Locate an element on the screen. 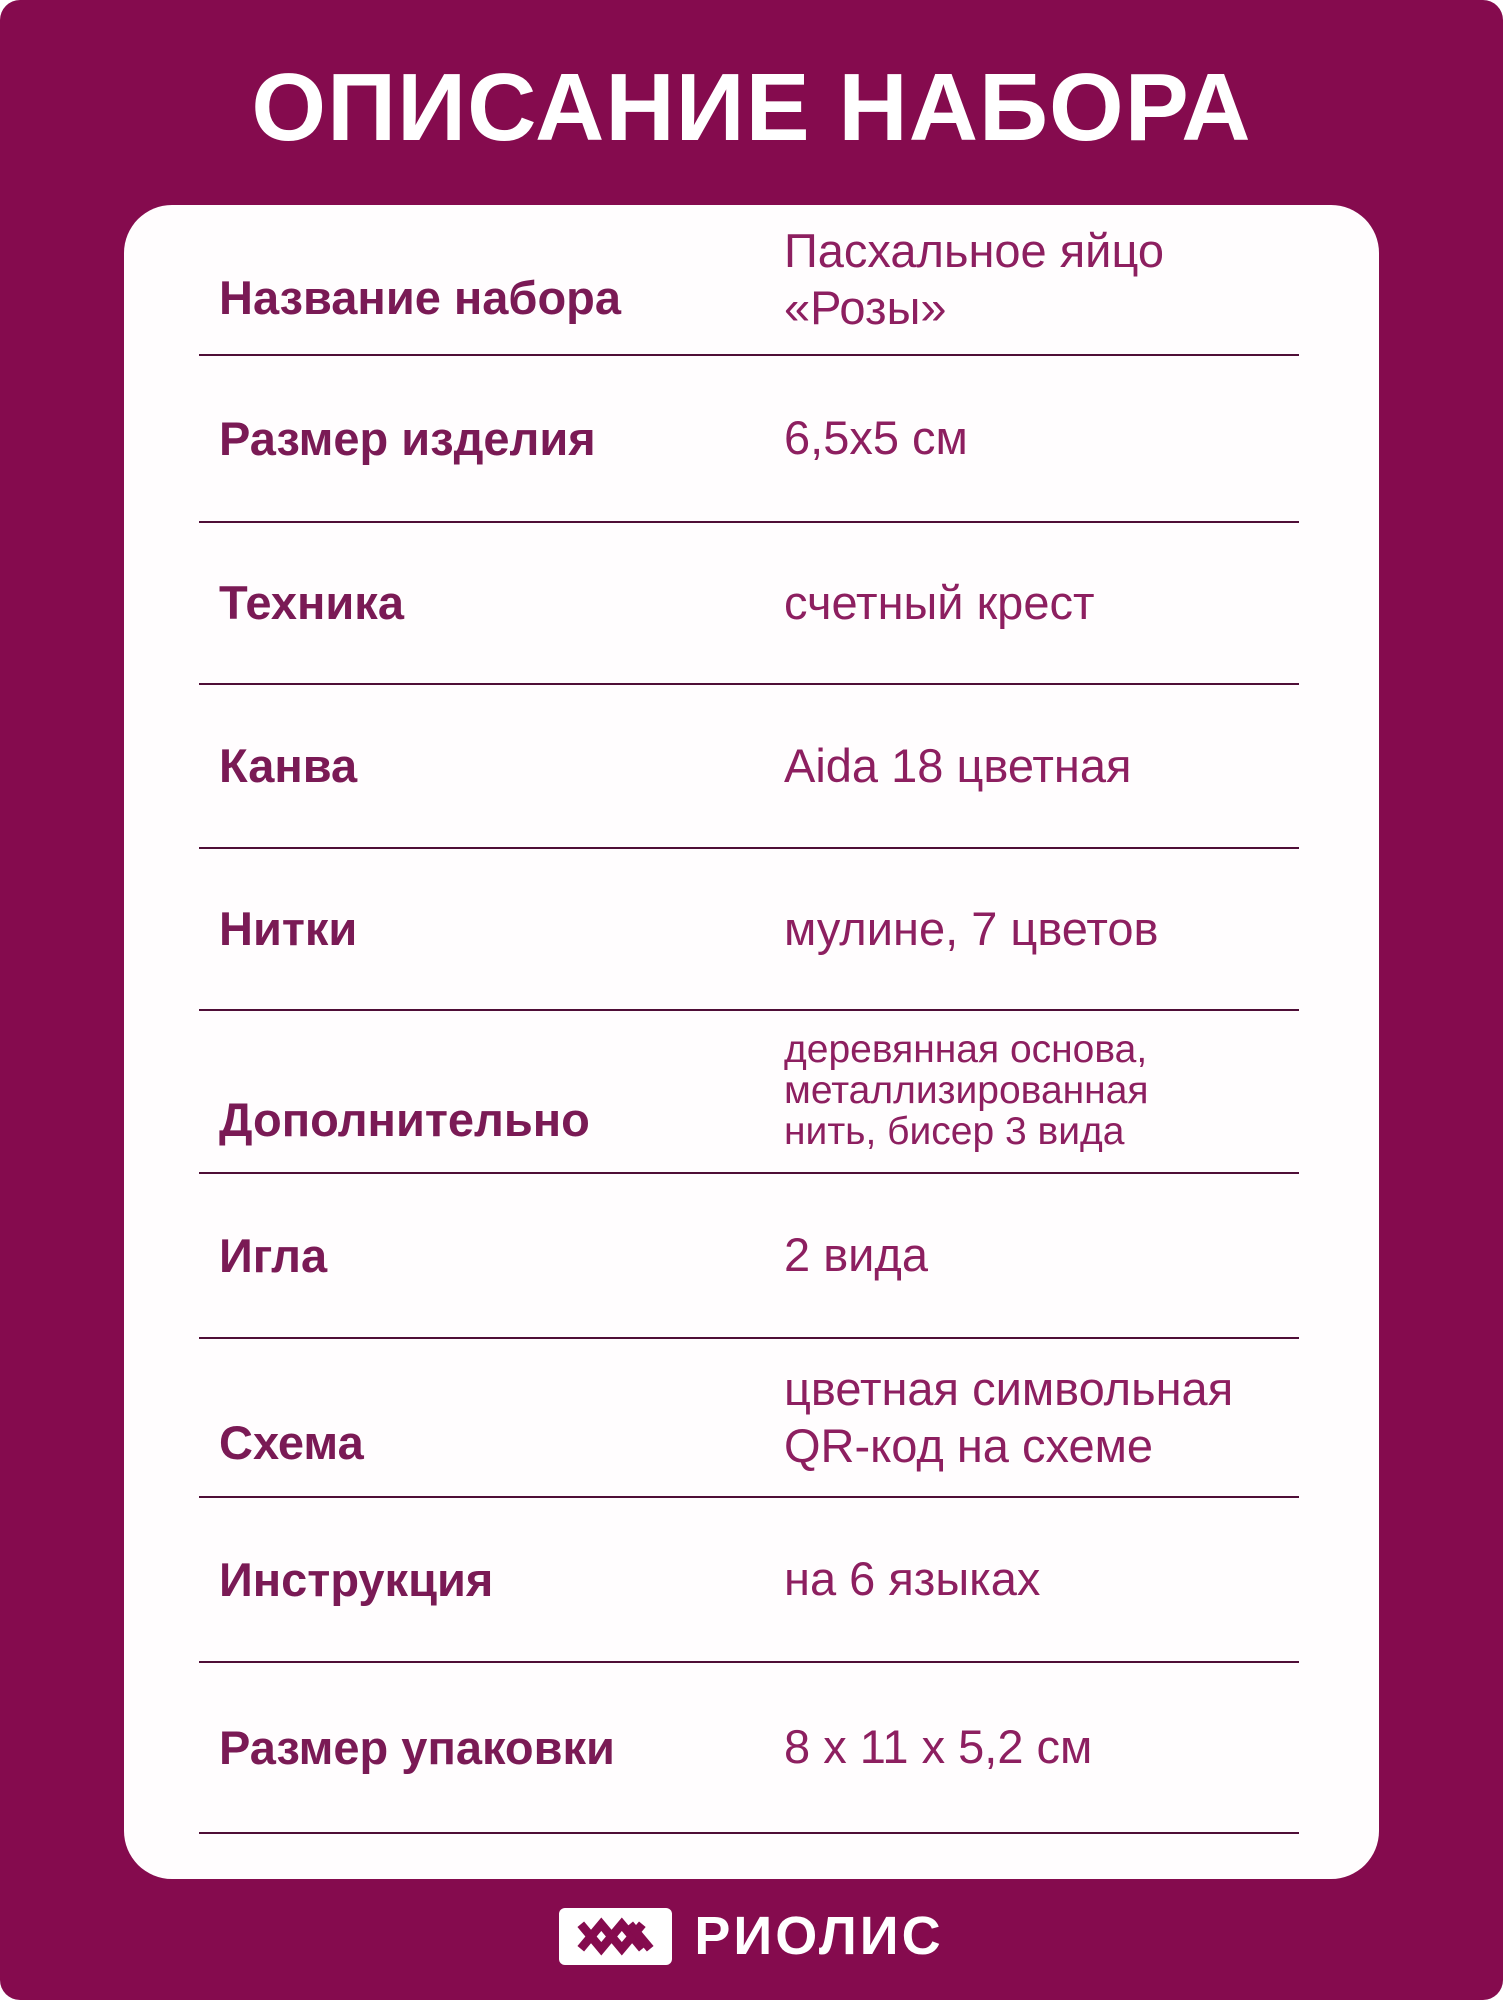 This screenshot has width=1503, height=2000. spec-row-threads: Нитки мулине, 7 цветов is located at coordinates (749, 930).